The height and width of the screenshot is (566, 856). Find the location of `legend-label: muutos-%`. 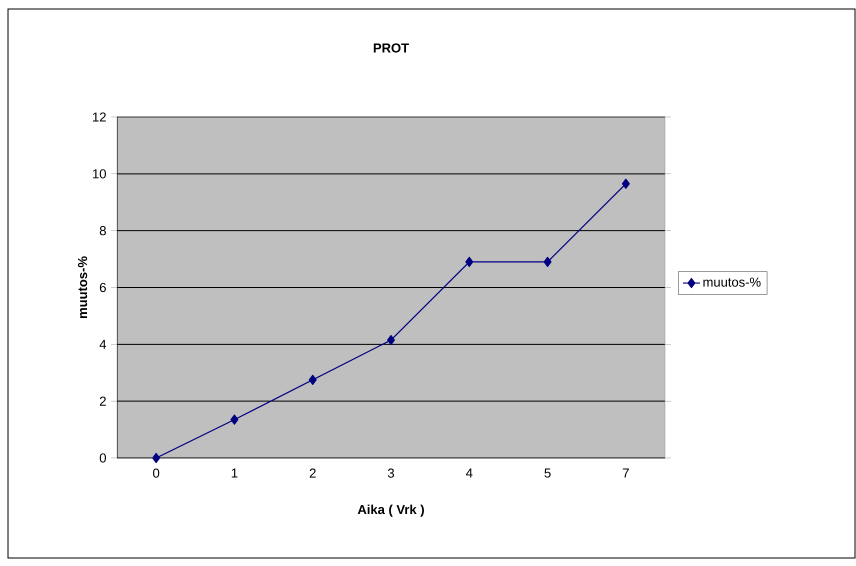

legend-label: muutos-% is located at coordinates (732, 282).